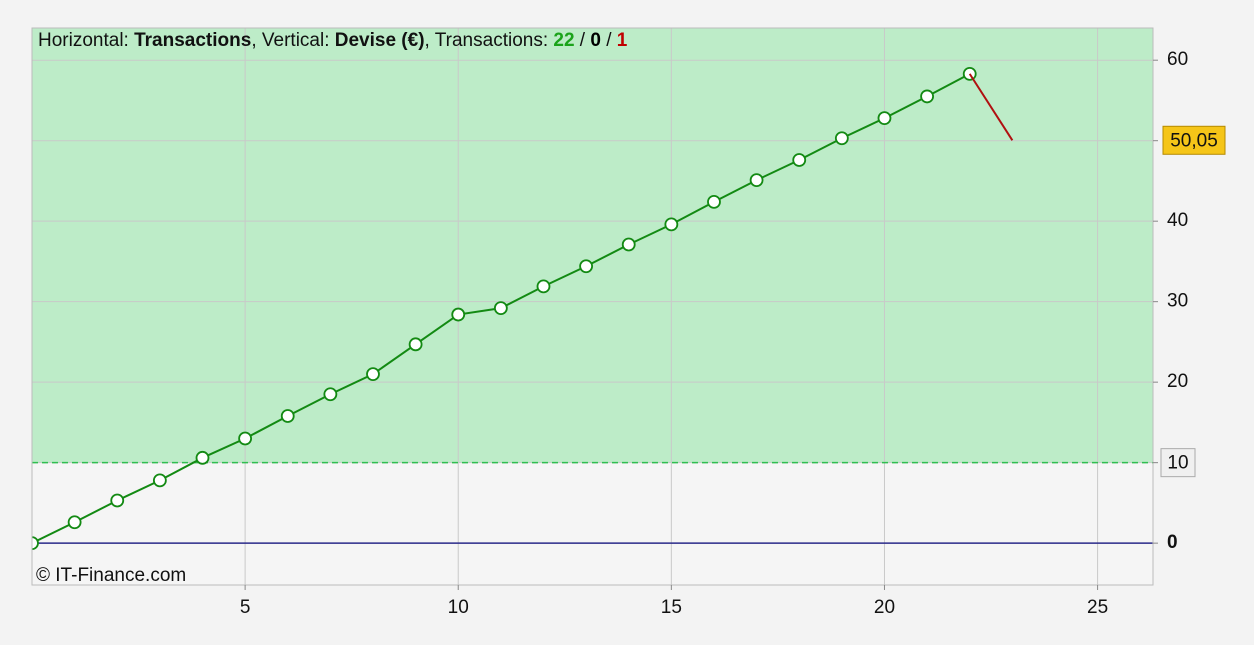  I want to click on last-value-label: 50,05, so click(1194, 140).